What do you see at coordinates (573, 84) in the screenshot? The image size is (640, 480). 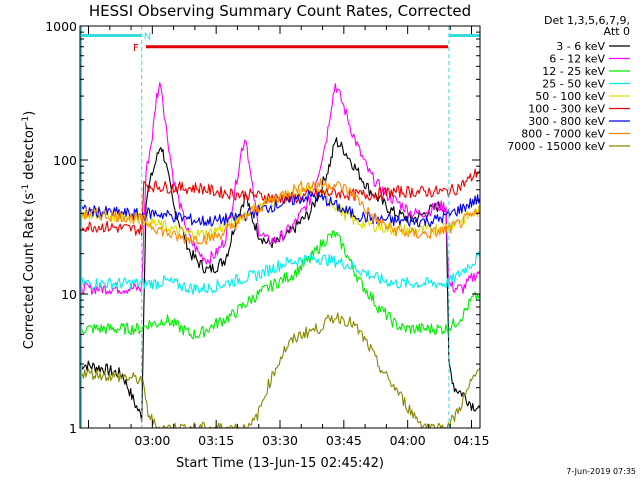 I see `legend-label-3: 25 - 50 keV` at bounding box center [573, 84].